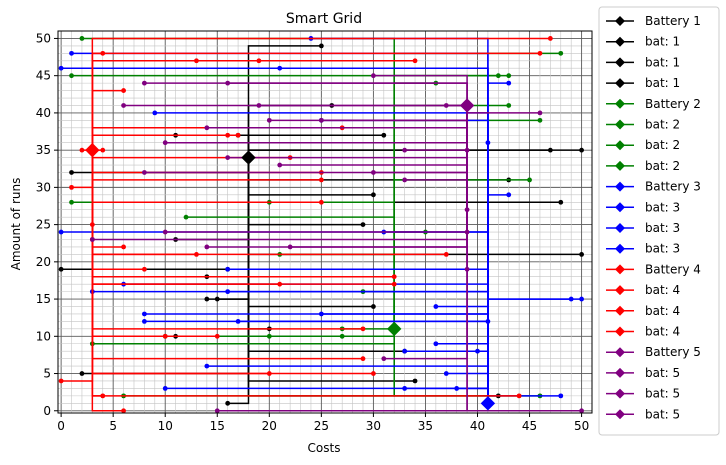 This screenshot has height=465, width=726. Describe the element at coordinates (662, 332) in the screenshot. I see `legend-label: bat: 4` at that location.